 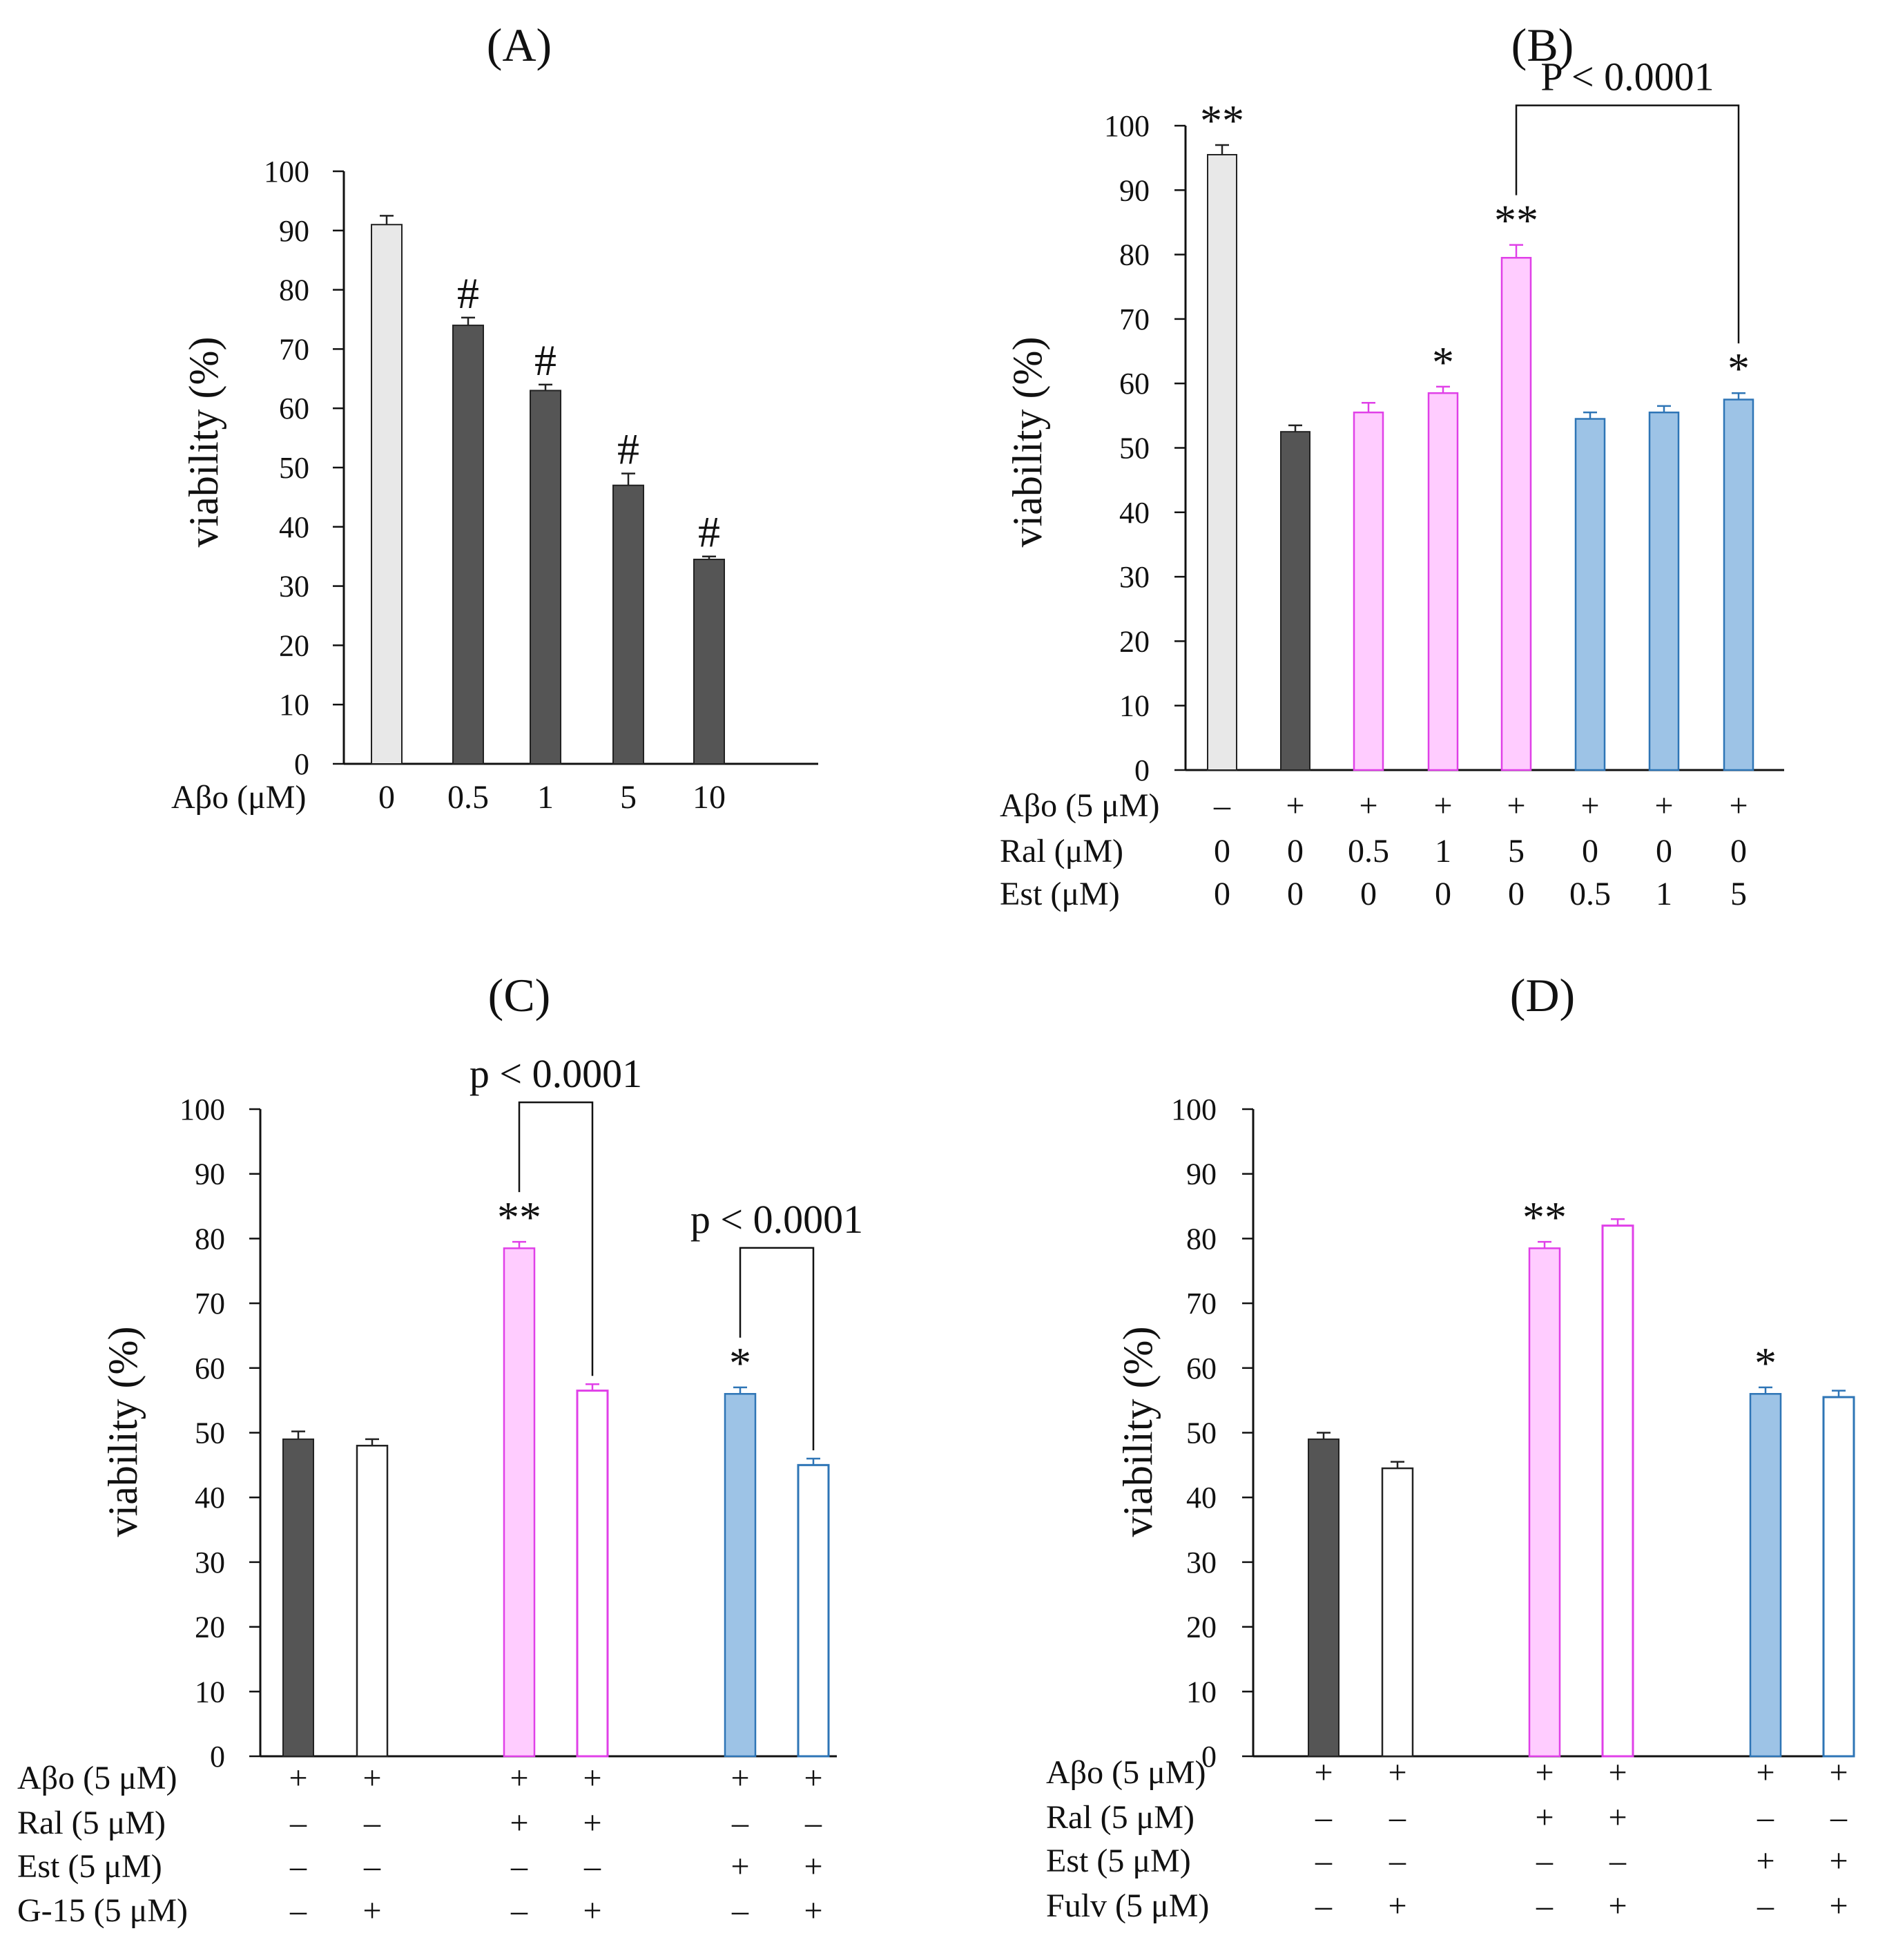 I want to click on row-value: 10, so click(x=709, y=797).